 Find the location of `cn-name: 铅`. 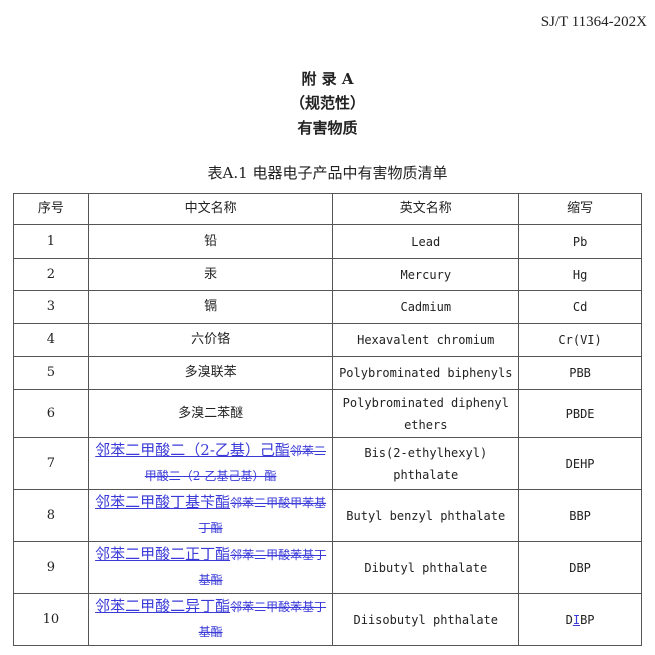

cn-name: 铅 is located at coordinates (211, 241).